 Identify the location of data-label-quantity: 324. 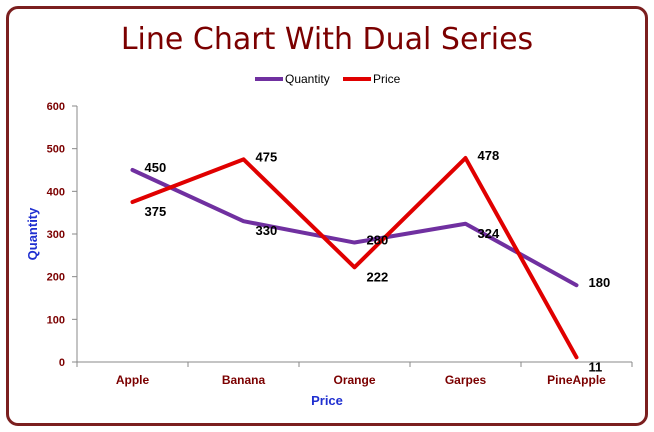
(489, 233).